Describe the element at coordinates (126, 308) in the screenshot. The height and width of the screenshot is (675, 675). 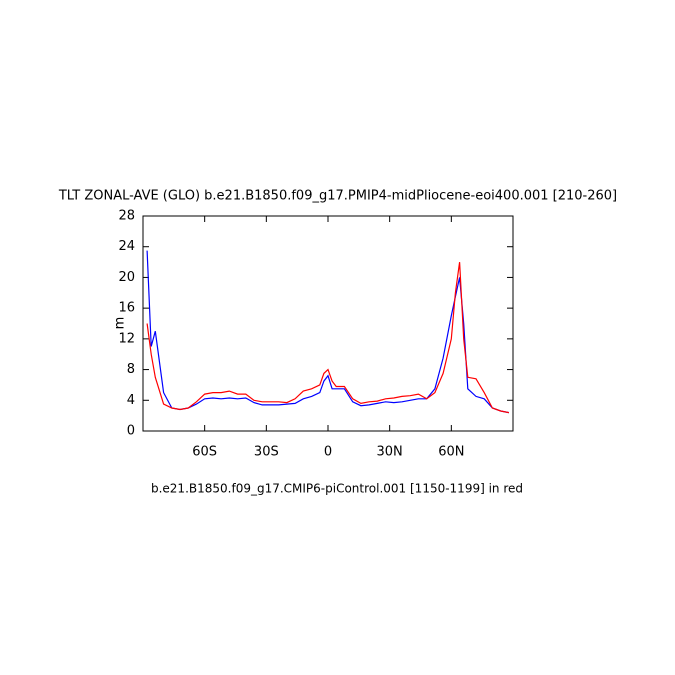
I see `y-tick-label: 16` at that location.